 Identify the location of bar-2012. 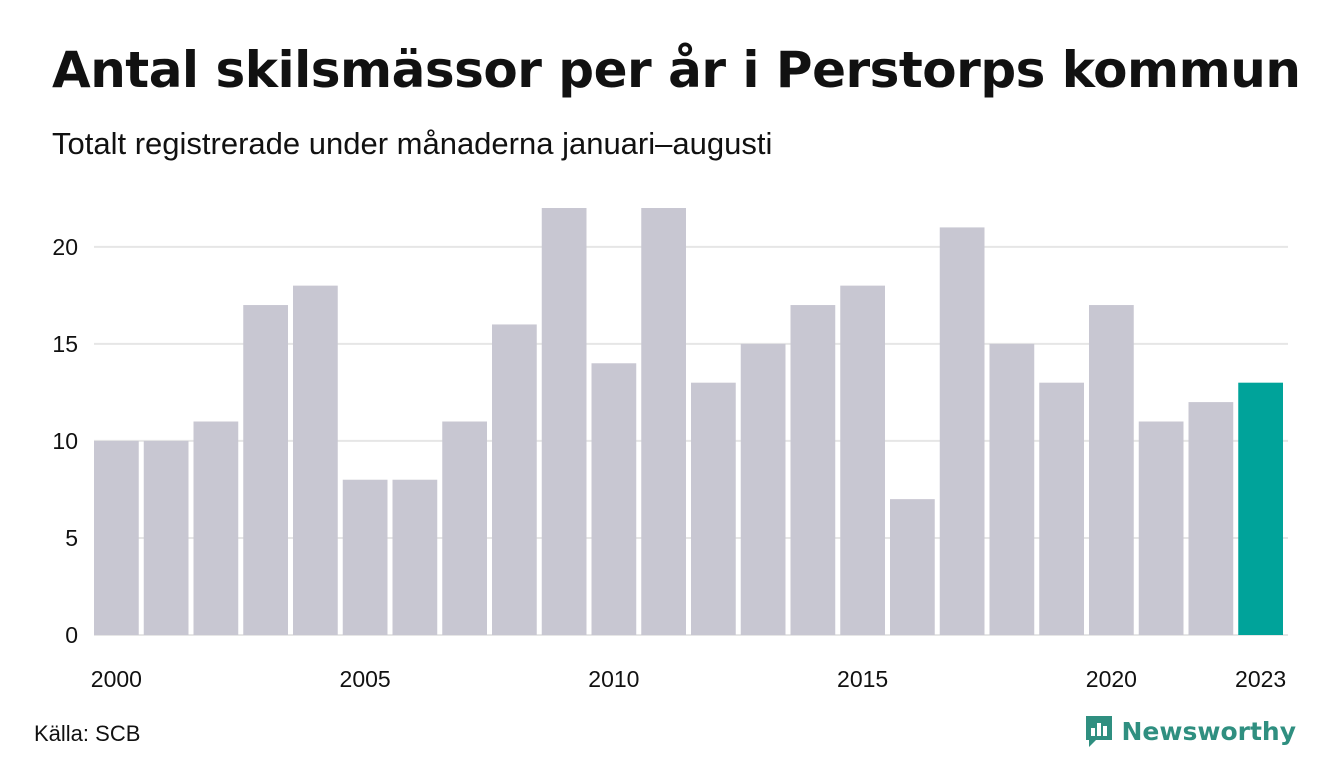
(713, 508).